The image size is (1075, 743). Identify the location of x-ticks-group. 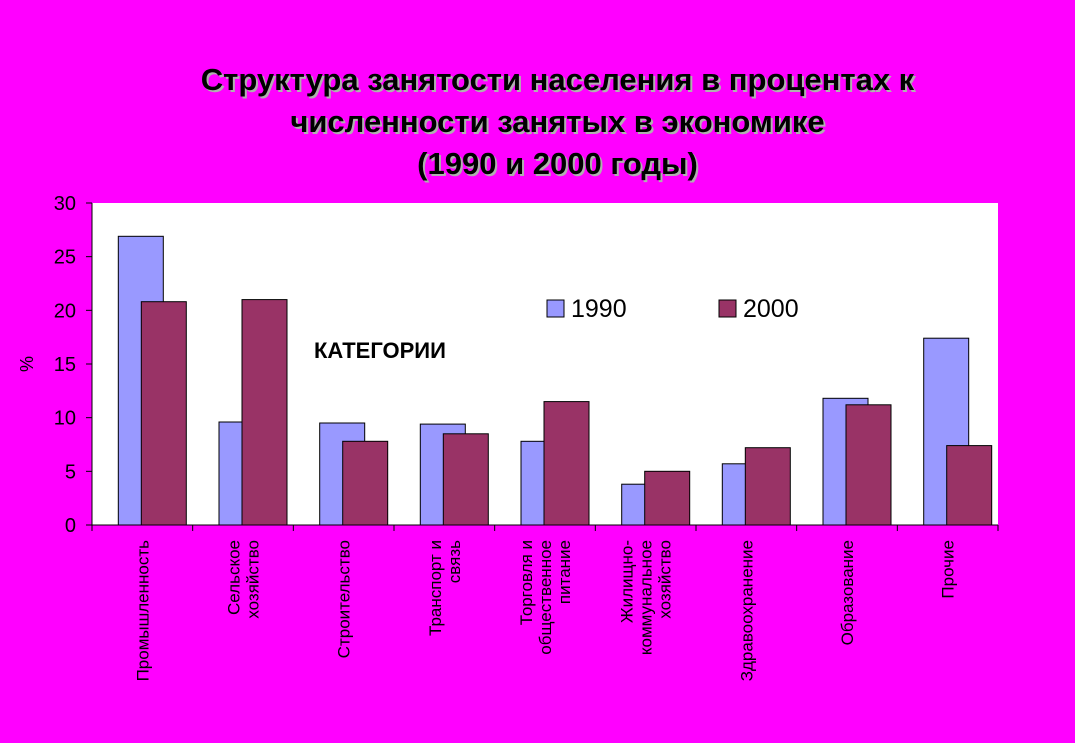
(545, 528).